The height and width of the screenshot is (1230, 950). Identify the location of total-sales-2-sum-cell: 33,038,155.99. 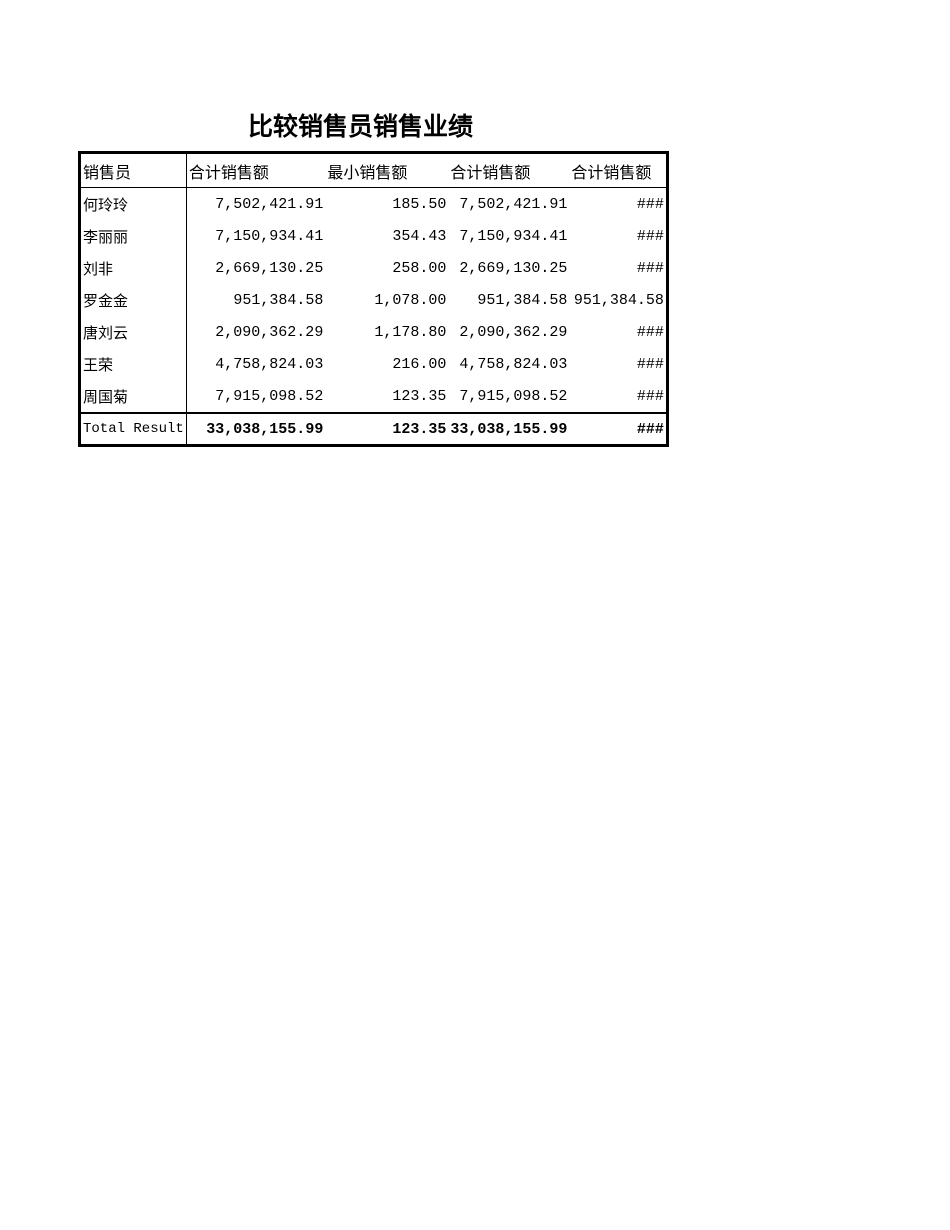
(509, 429).